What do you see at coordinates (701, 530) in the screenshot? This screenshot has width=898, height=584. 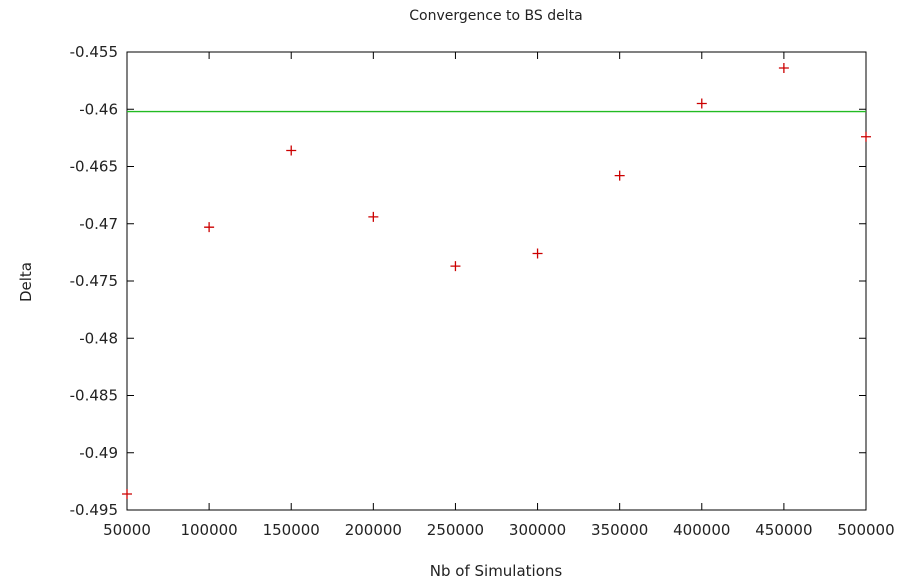 I see `x-tick-label: 400000` at bounding box center [701, 530].